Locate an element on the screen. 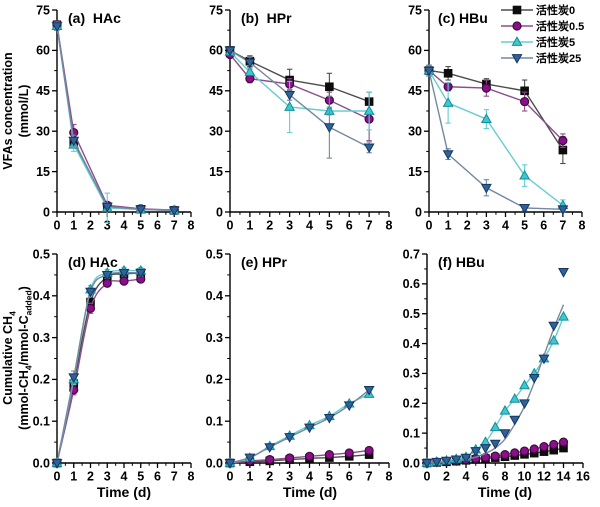  panel-d-series-ac05 is located at coordinates (99, 371).